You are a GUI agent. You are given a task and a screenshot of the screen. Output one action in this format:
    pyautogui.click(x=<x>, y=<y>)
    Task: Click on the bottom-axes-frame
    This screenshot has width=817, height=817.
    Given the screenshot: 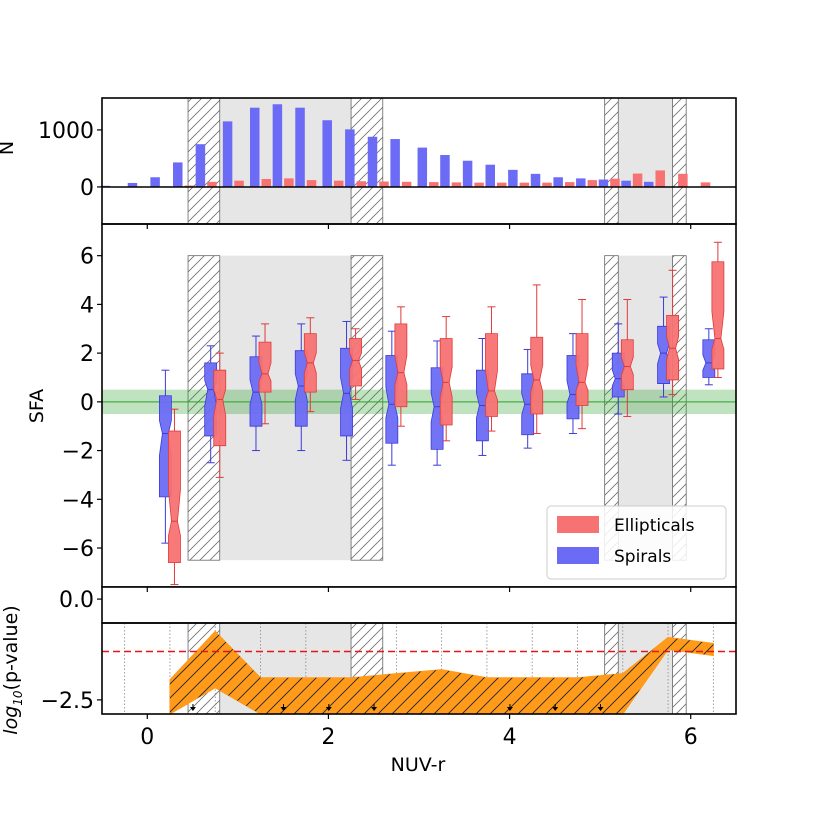 What is the action you would take?
    pyautogui.click(x=419, y=668)
    